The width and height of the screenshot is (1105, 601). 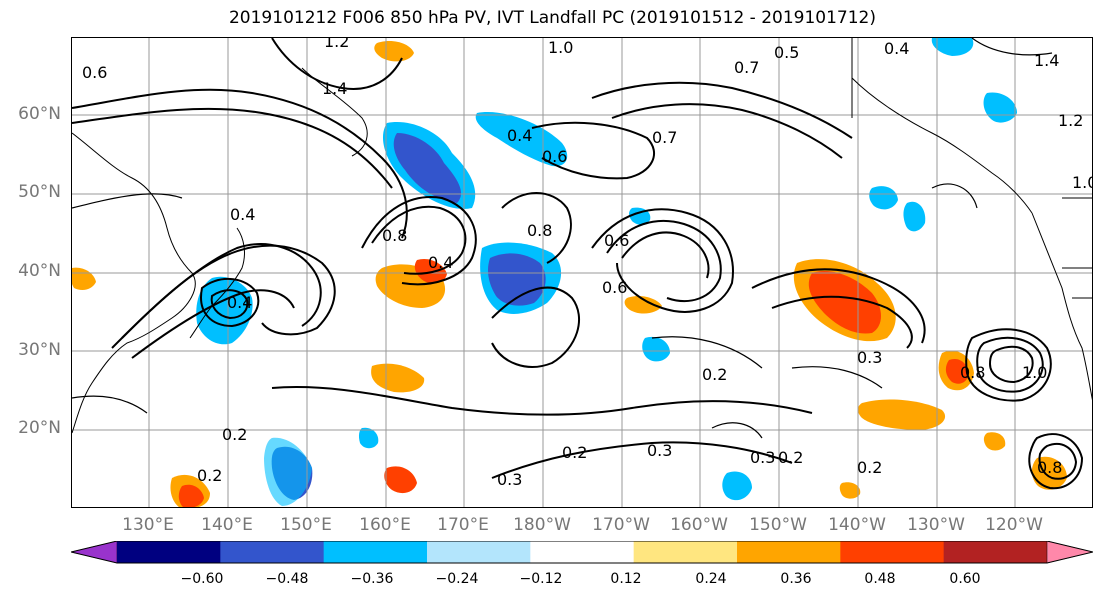 I want to click on lat-label-60n: 60°N, so click(x=39, y=114).